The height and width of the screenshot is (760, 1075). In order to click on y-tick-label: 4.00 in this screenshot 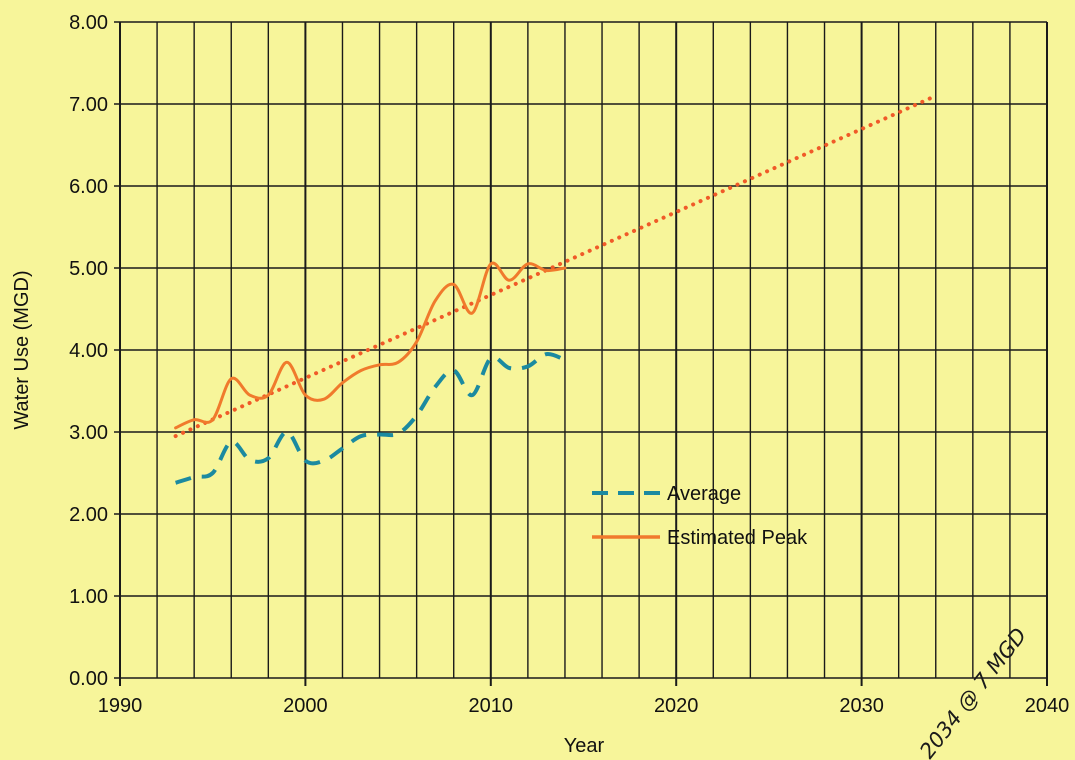, I will do `click(88, 351)`.